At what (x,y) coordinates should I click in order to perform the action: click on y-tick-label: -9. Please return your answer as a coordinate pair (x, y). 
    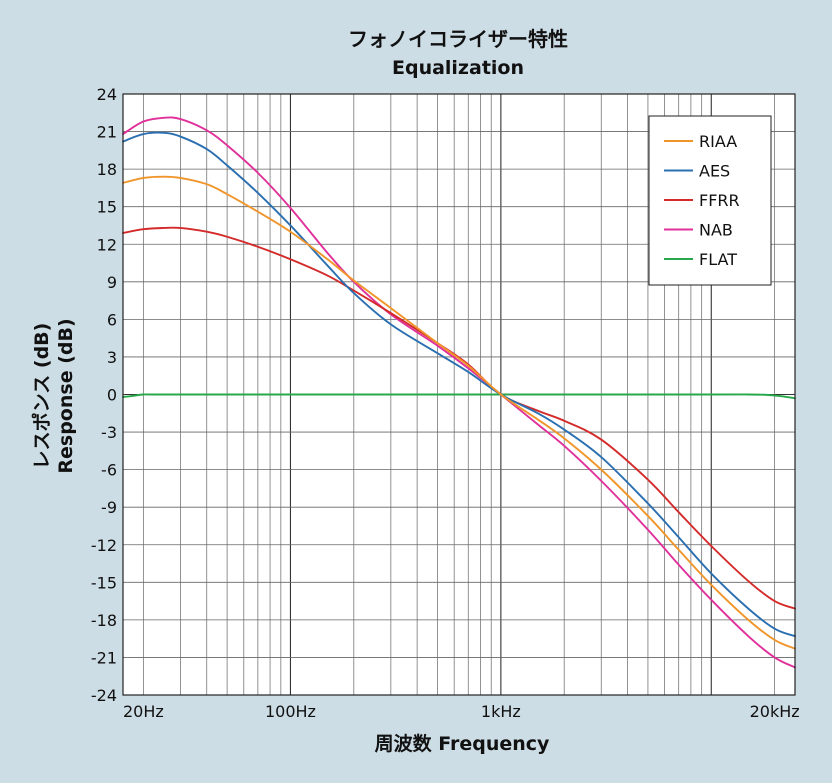
    Looking at the image, I should click on (109, 507).